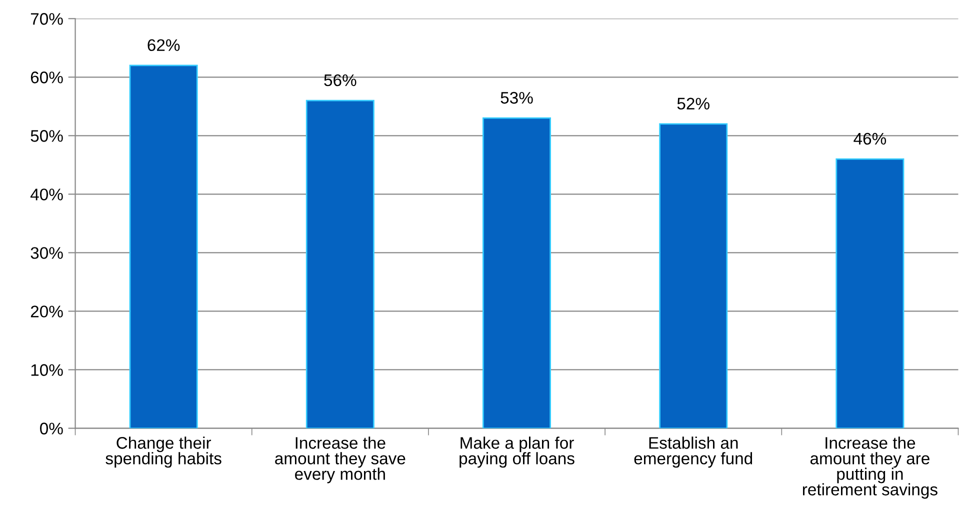  I want to click on x-tick-label: Increase the amount they are putting in retirement savings, so click(870, 467).